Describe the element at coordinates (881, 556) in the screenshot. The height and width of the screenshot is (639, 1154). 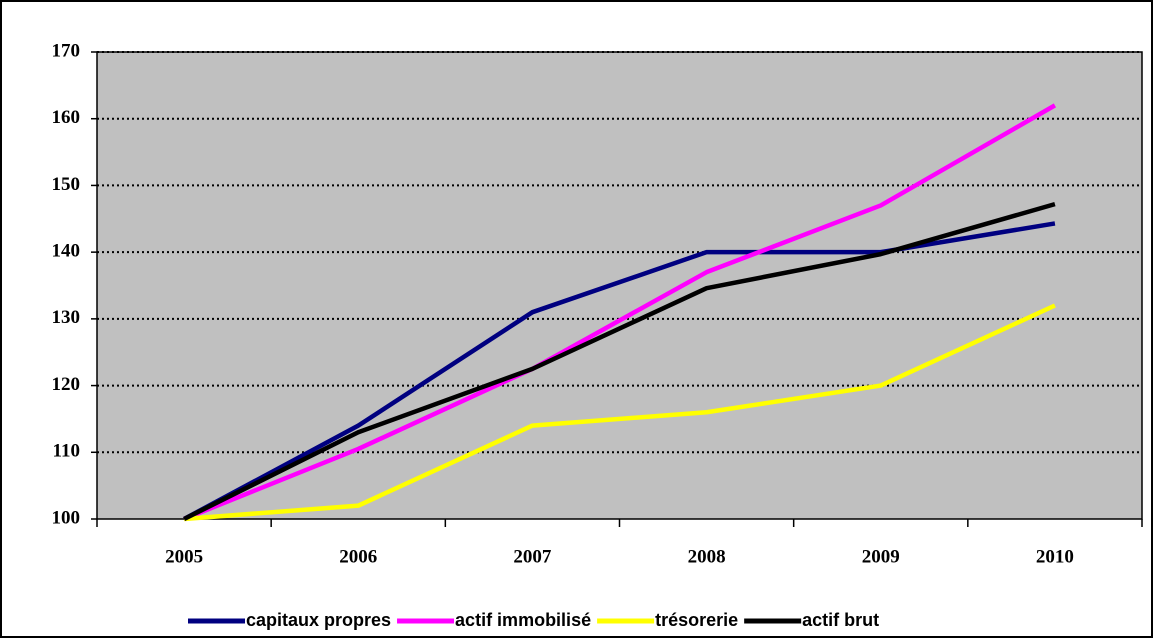
I see `x-tick-label: 2009` at that location.